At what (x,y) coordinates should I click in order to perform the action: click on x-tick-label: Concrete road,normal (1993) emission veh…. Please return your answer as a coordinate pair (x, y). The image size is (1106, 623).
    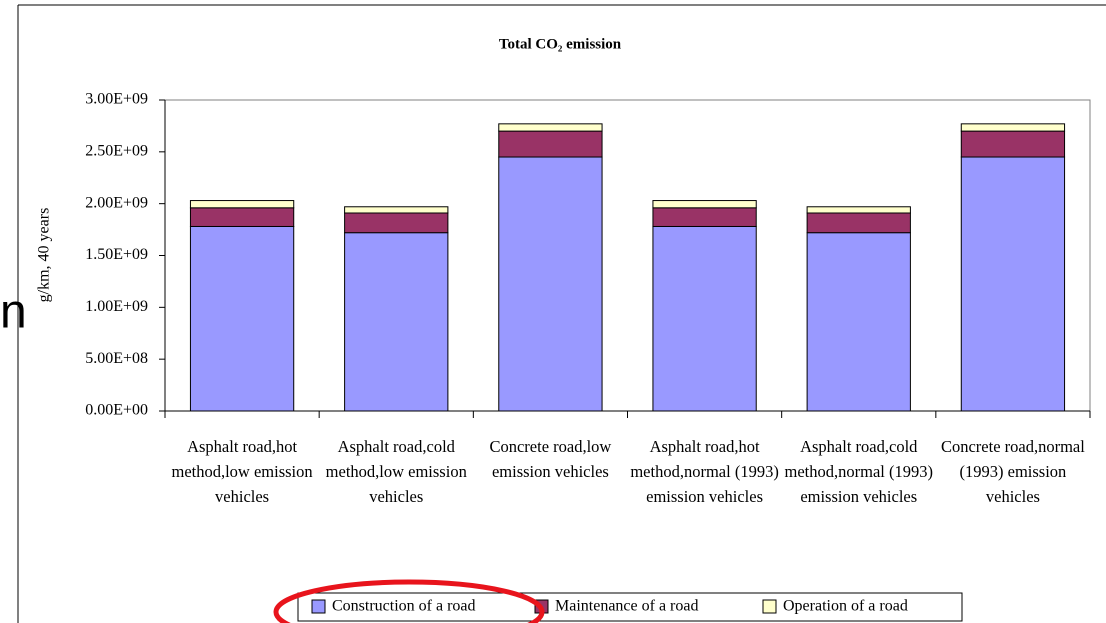
    Looking at the image, I should click on (1012, 471).